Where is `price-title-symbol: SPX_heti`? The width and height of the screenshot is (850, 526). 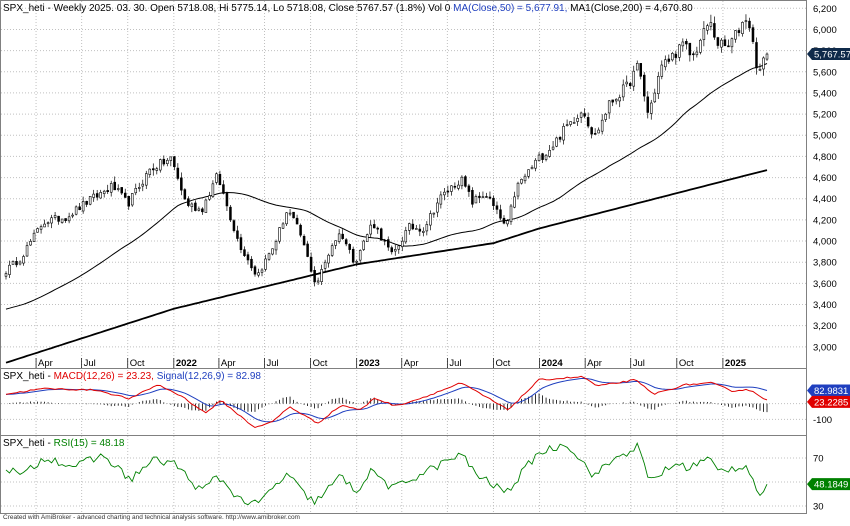
price-title-symbol: SPX_heti is located at coordinates (24, 8).